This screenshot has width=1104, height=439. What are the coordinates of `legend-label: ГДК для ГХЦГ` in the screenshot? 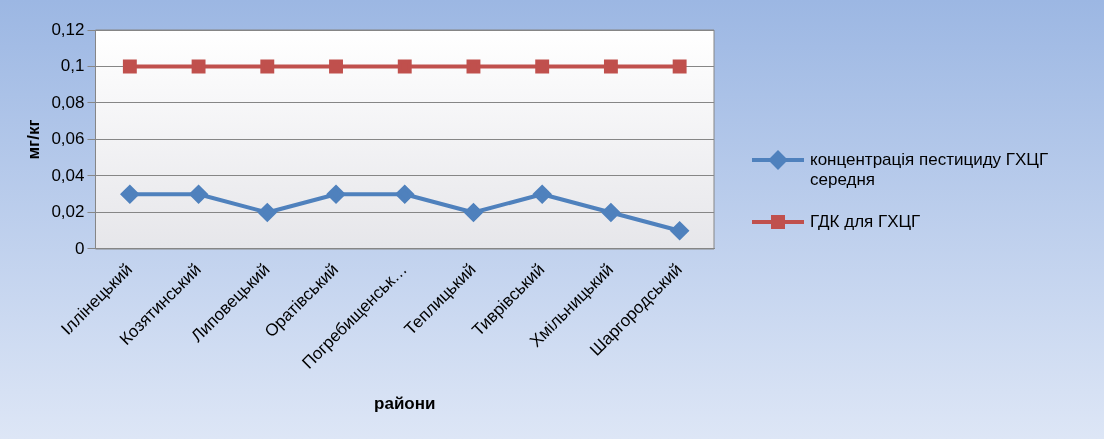 It's located at (865, 222).